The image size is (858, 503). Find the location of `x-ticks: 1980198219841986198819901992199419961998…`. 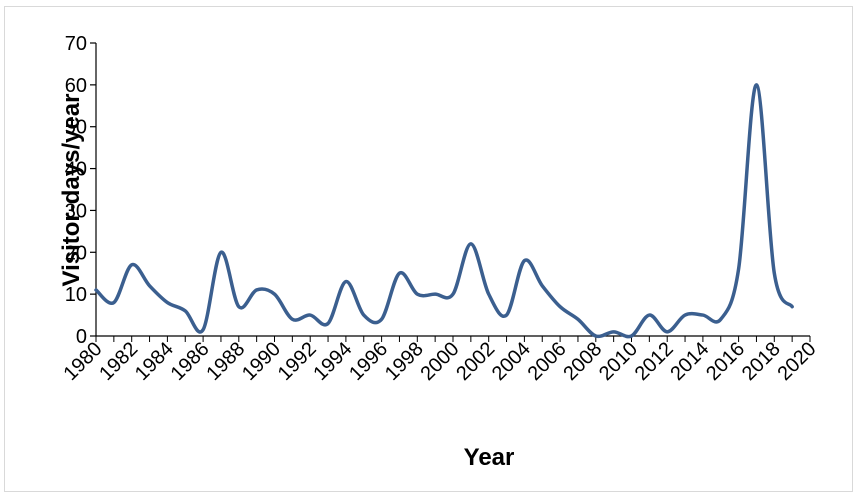

x-ticks: 1980198219841986198819901992199419961998… is located at coordinates (440, 360).